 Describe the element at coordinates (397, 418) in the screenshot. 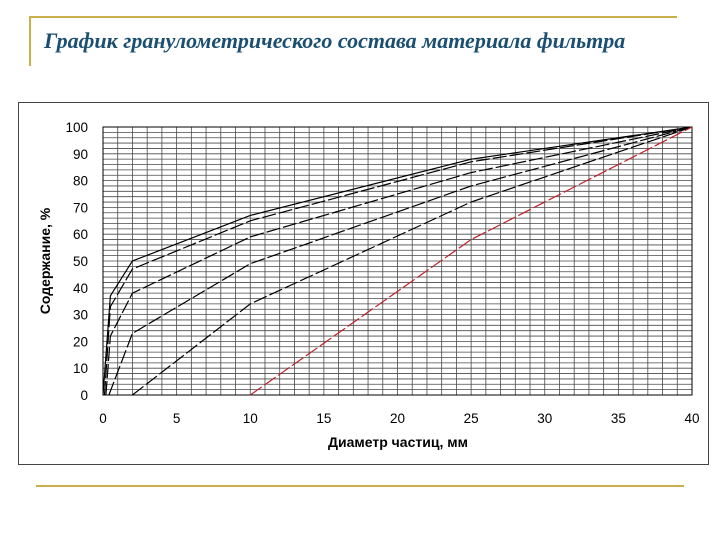

I see `x-tick-label: 20` at that location.